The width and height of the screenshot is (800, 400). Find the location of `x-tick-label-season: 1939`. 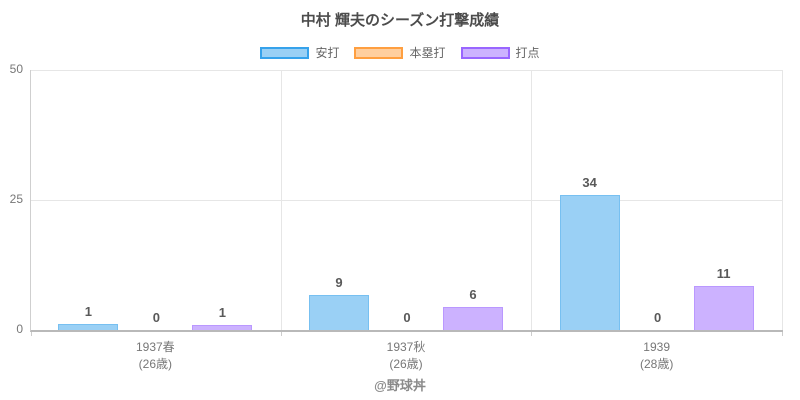

x-tick-label-season: 1939 is located at coordinates (656, 347).